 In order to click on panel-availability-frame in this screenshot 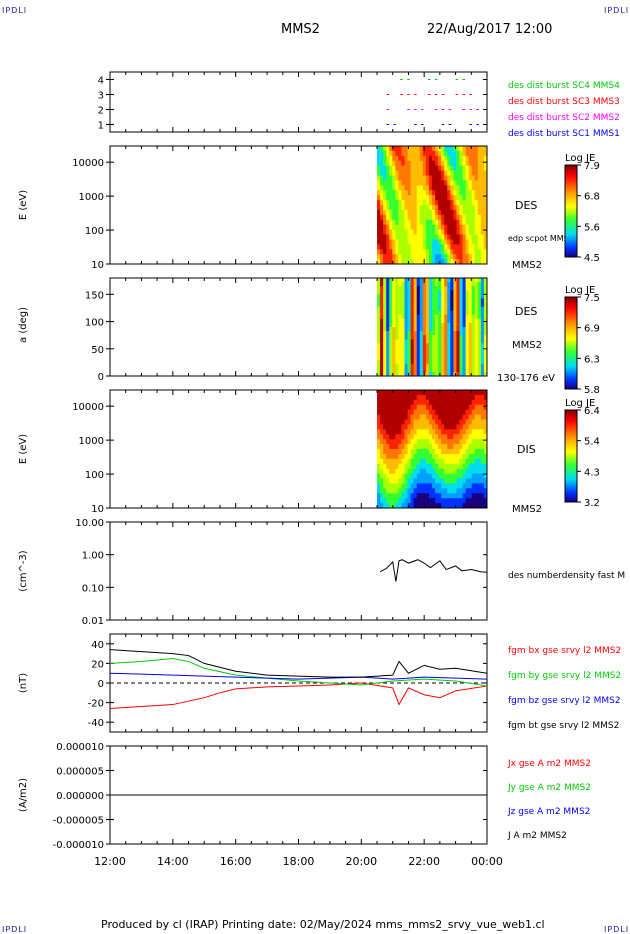, I will do `click(298, 102)`.